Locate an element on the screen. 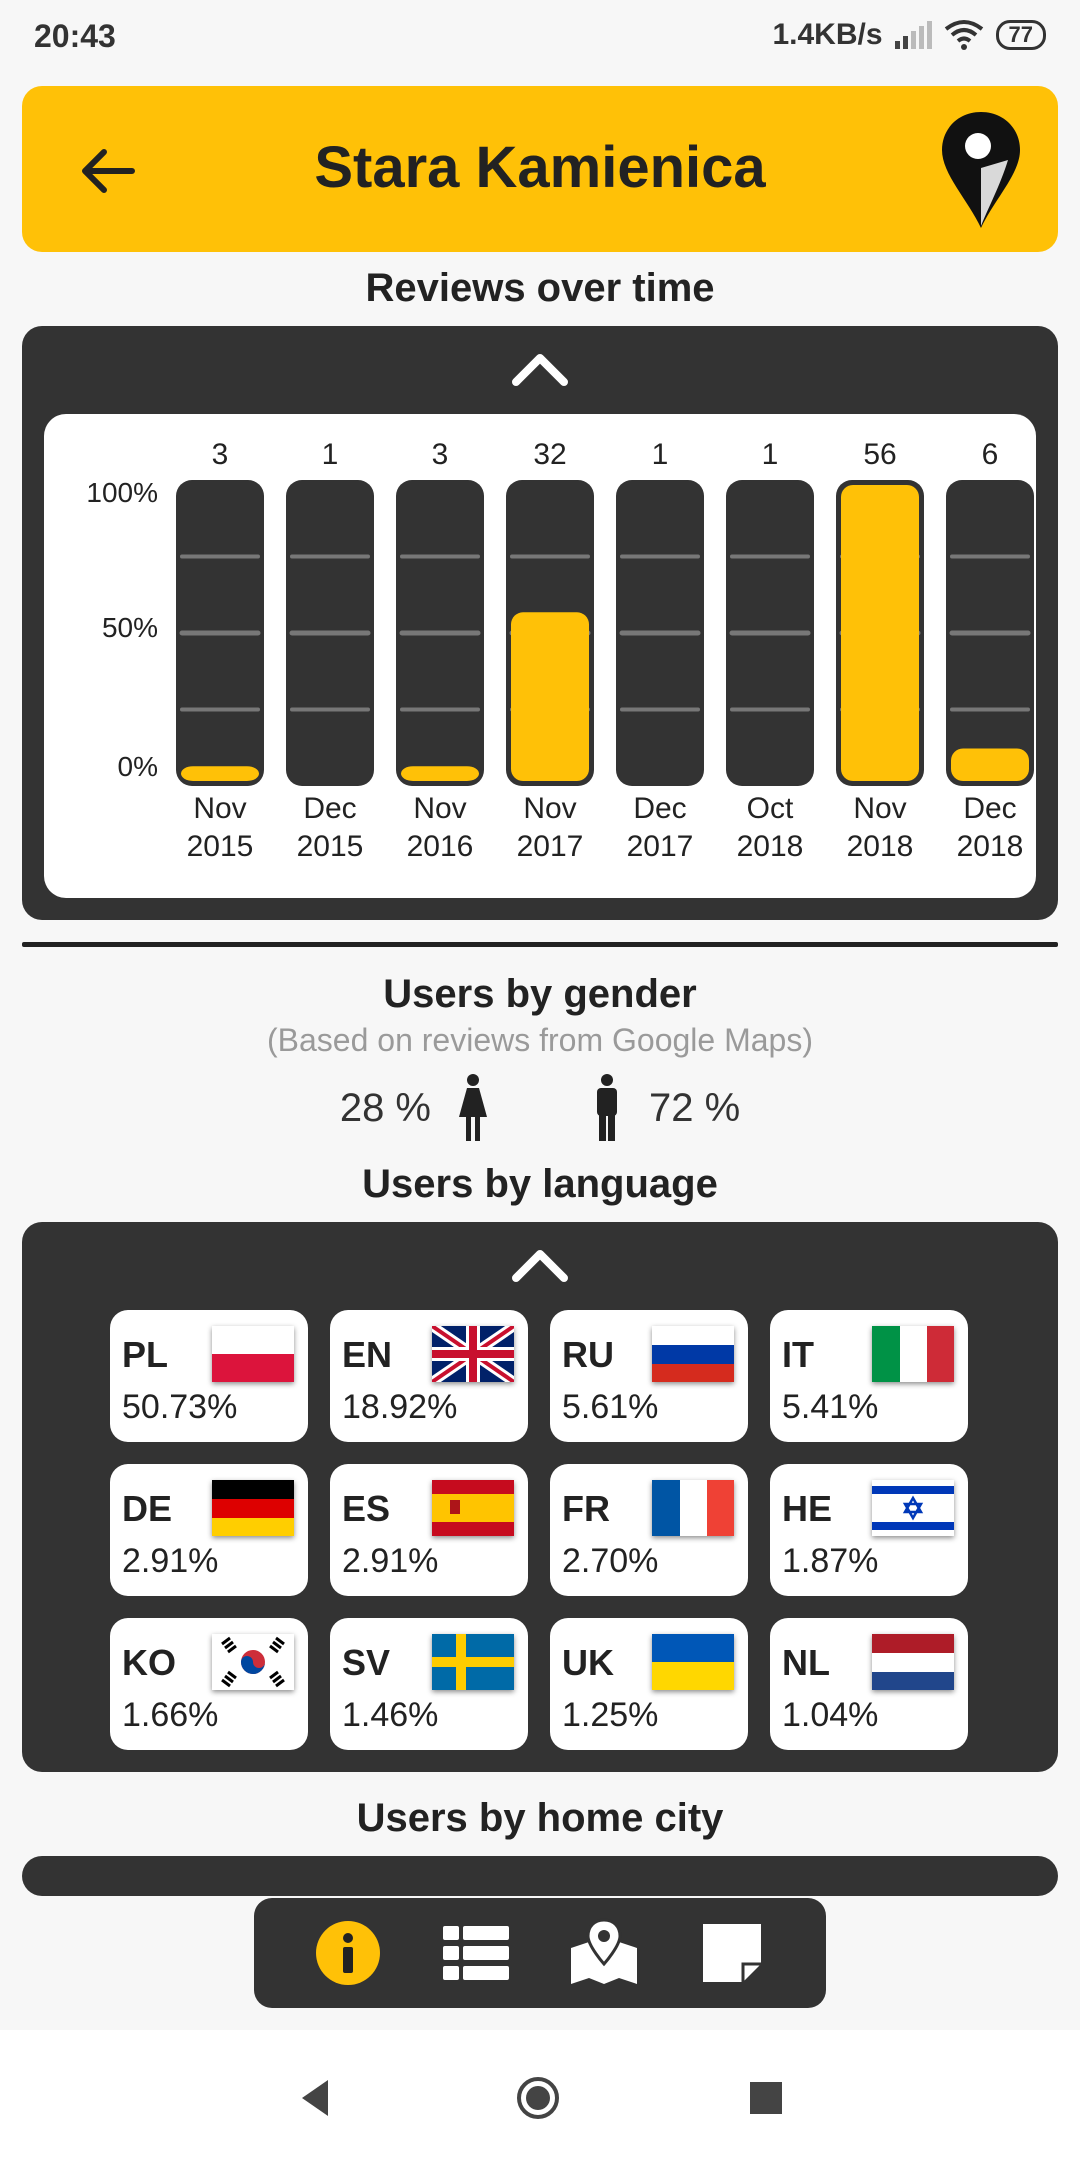 Image resolution: width=1080 pixels, height=2160 pixels. netherlands-flag-icon is located at coordinates (913, 1662).